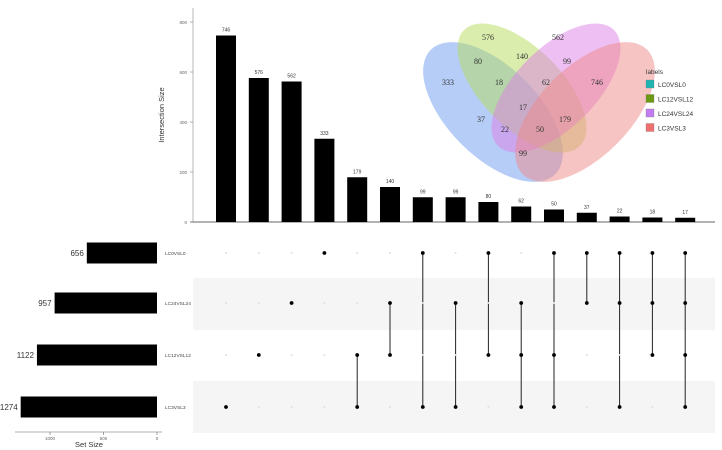 Image resolution: width=722 pixels, height=450 pixels. Describe the element at coordinates (499, 82) in the screenshot. I see `venn-region-count: 18` at that location.